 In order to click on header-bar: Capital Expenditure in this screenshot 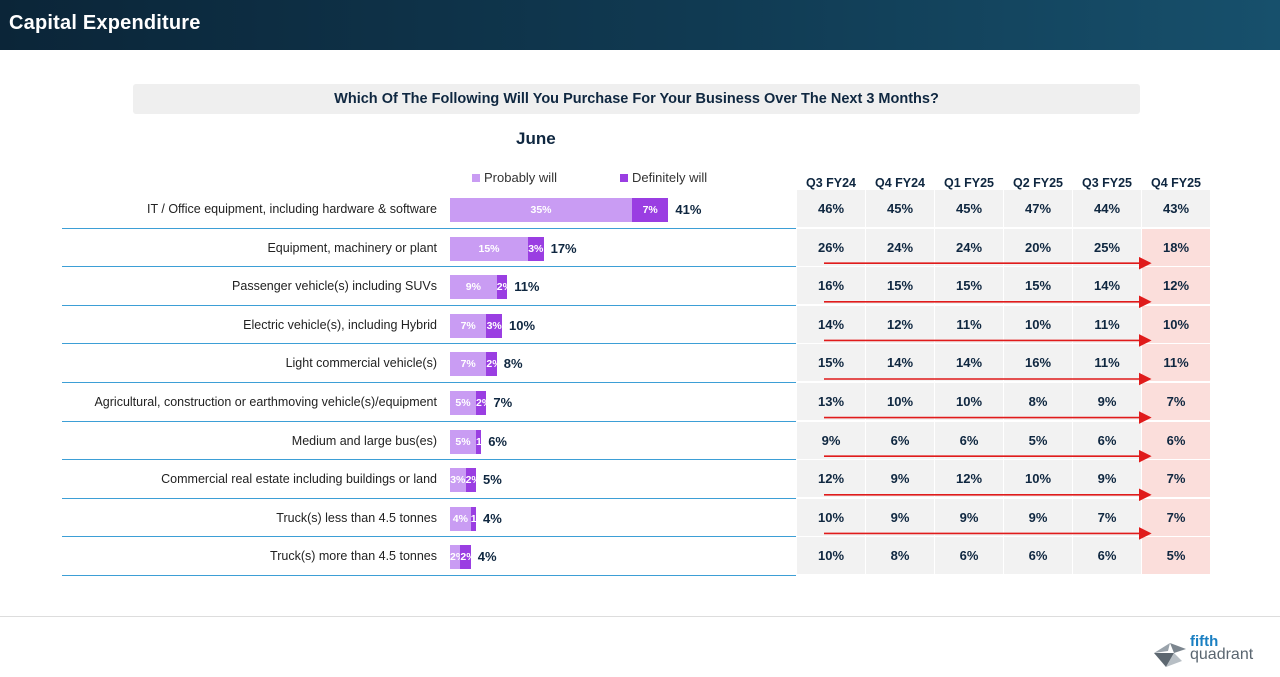, I will do `click(640, 25)`.